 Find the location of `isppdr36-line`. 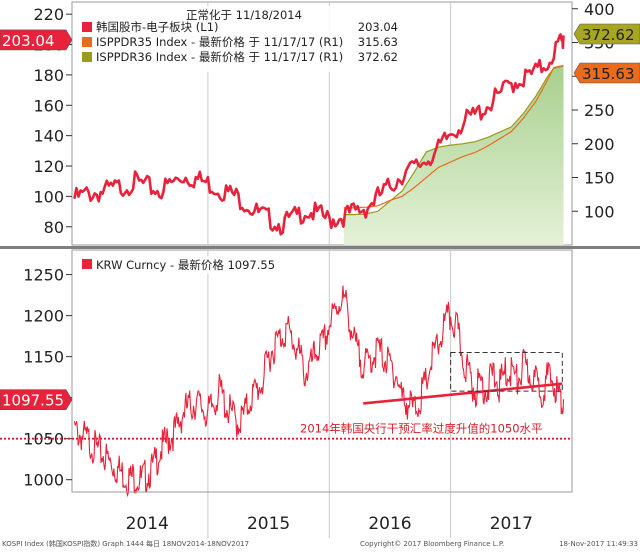

isppdr36-line is located at coordinates (453, 140).